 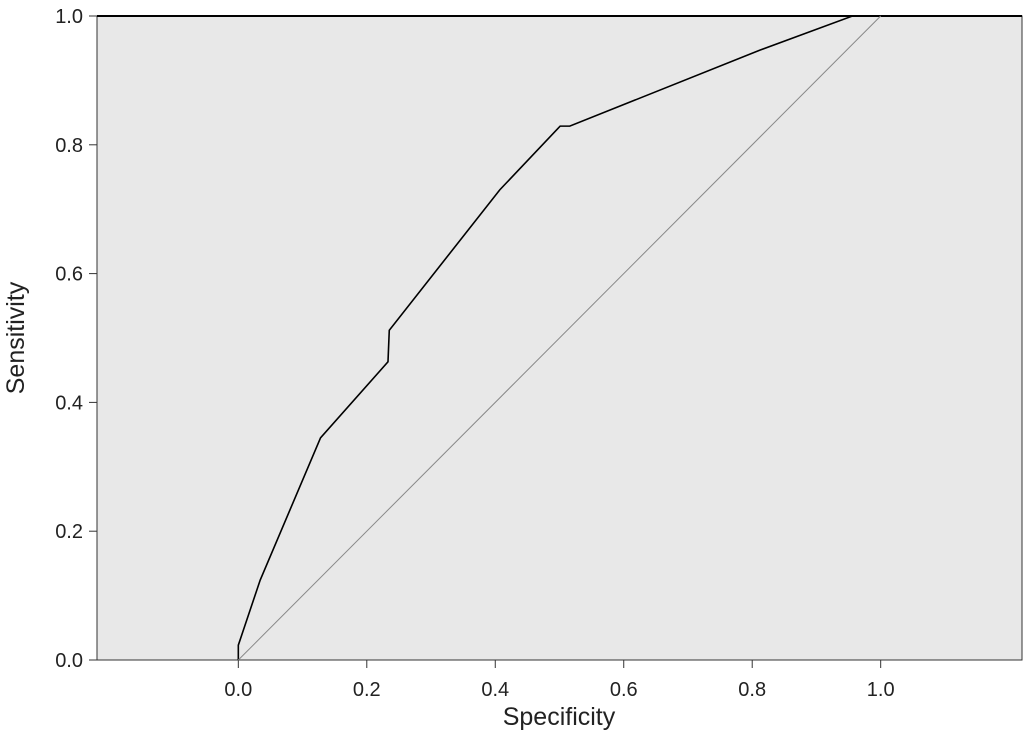 What do you see at coordinates (881, 690) in the screenshot?
I see `x-tick-label: 1.0` at bounding box center [881, 690].